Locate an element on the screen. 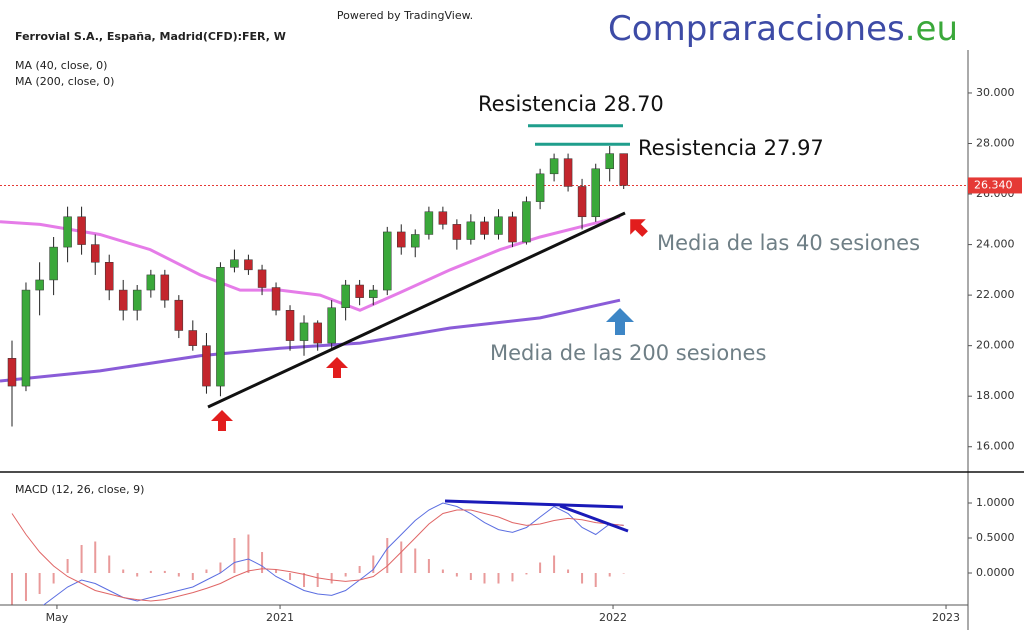 The width and height of the screenshot is (1024, 630). last-price-box is located at coordinates (995, 185).